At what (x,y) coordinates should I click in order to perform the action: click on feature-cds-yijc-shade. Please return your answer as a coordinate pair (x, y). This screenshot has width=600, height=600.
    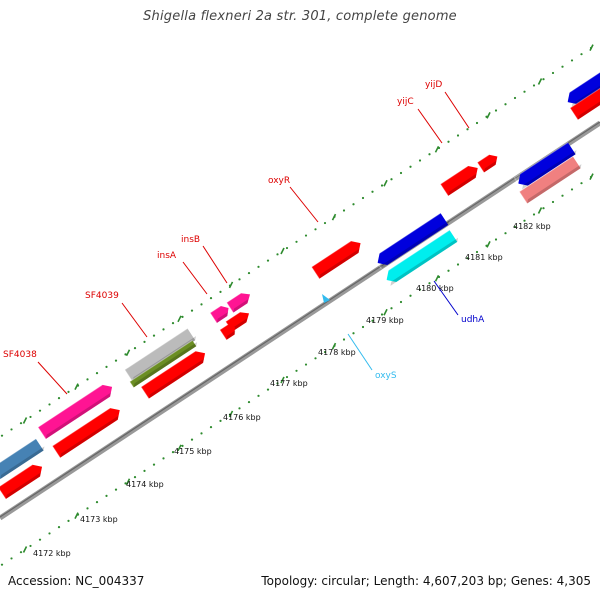
    Looking at the image, I should click on (462, 184).